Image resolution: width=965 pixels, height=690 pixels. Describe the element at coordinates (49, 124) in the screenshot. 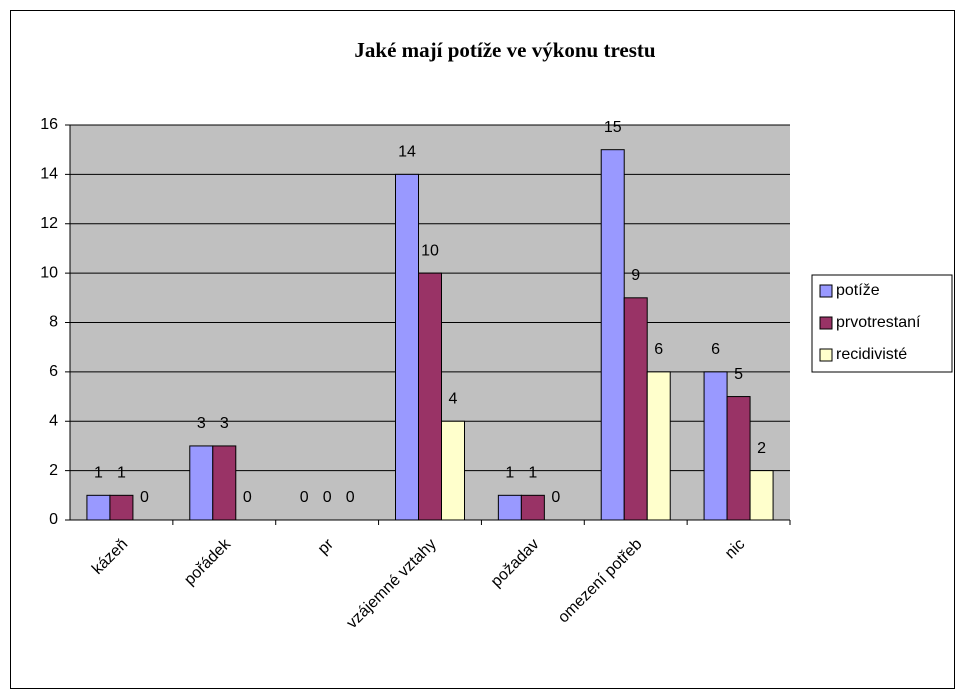

I see `y-tick-label: 16` at that location.